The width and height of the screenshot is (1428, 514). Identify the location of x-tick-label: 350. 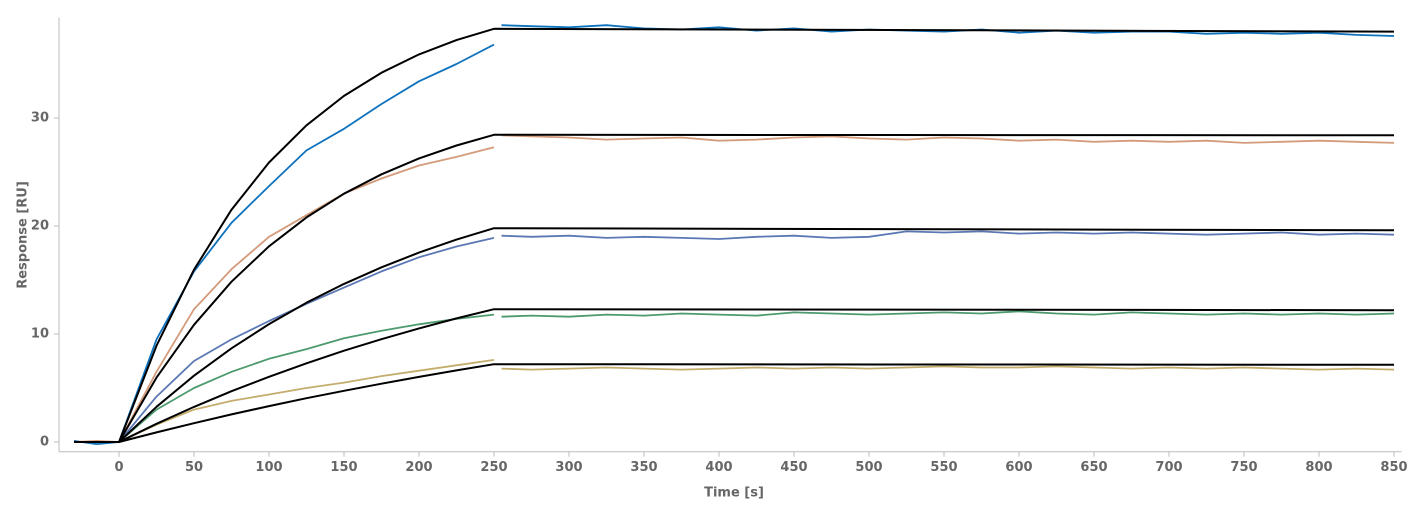
(643, 467).